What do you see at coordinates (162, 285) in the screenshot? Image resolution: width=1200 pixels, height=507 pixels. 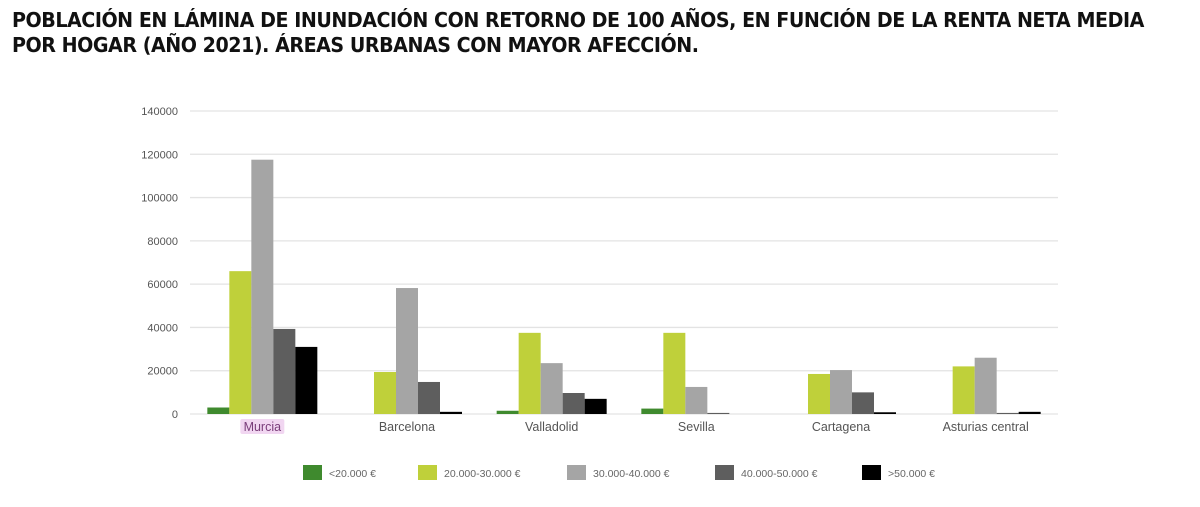 I see `y-tick-label: 60000` at bounding box center [162, 285].